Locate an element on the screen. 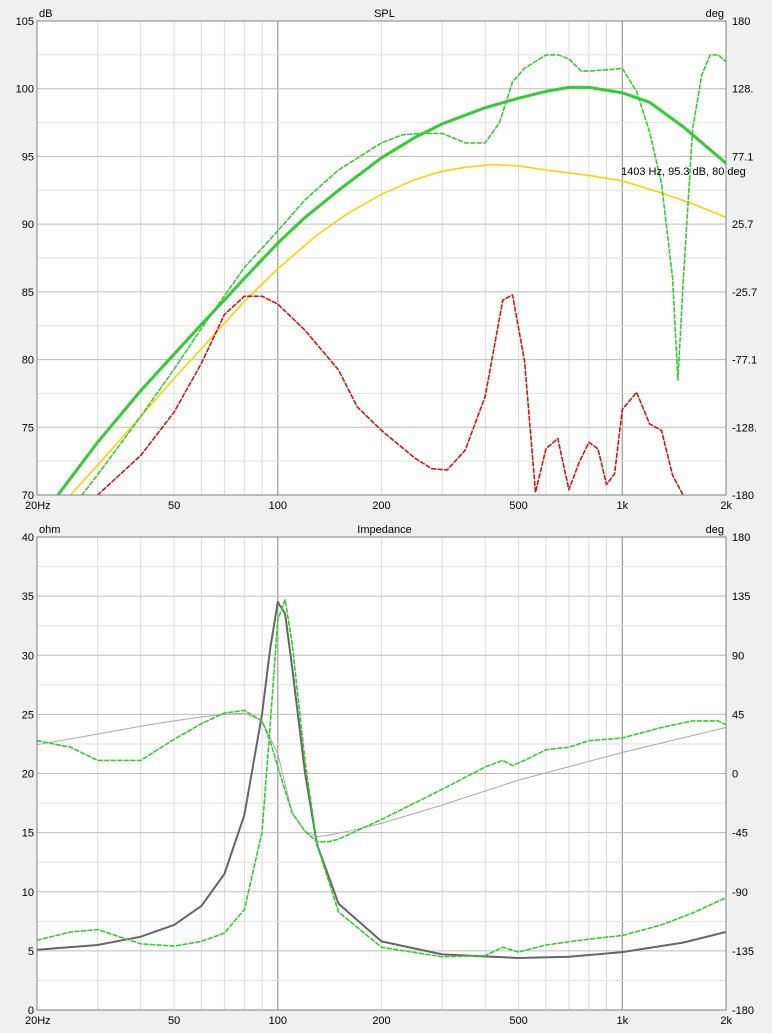  spl-y2-tick-label: 25.7 is located at coordinates (742, 225).